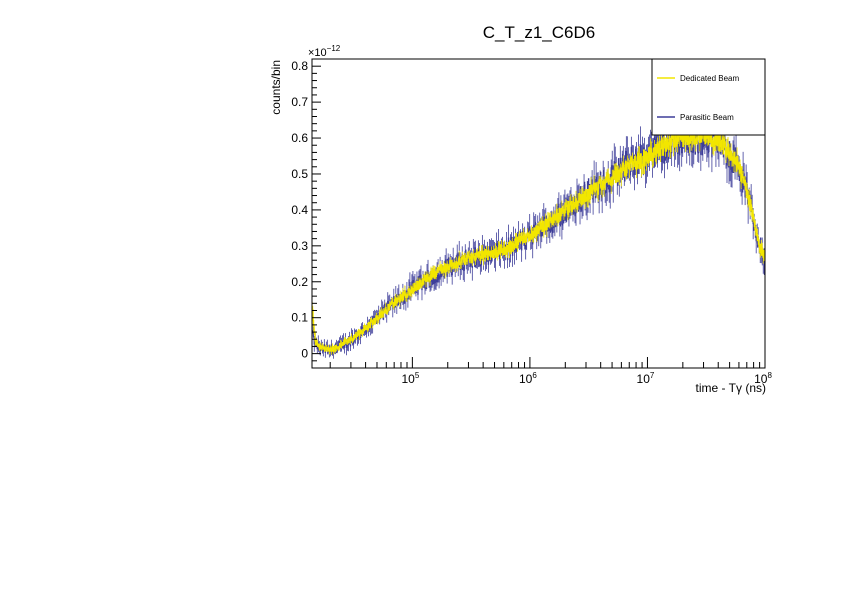  Describe the element at coordinates (731, 388) in the screenshot. I see `x-axis-label: time - Tγ (ns)` at that location.